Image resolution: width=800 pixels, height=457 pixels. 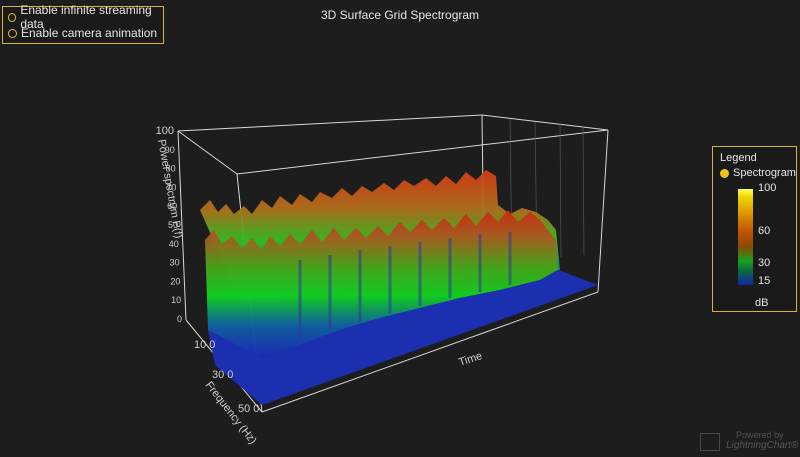 I want to click on infinite-streaming-label: Enable infinite streaming data, so click(x=86, y=17).